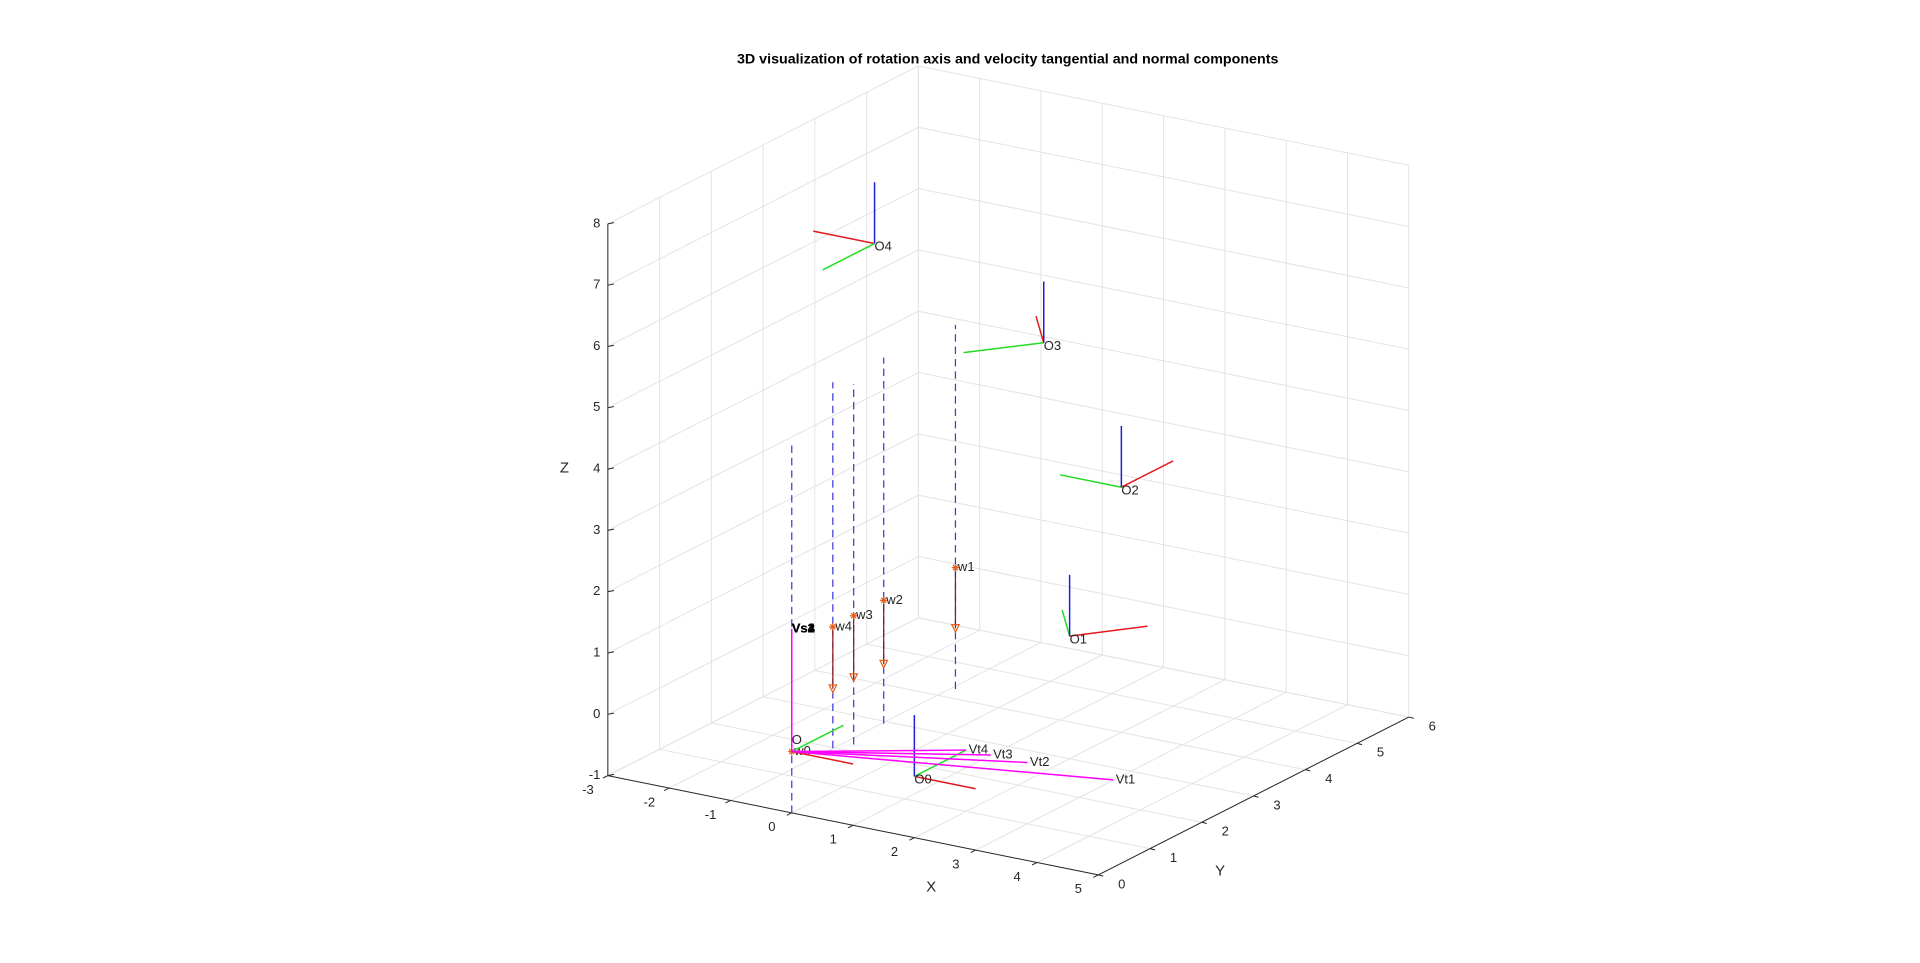  Describe the element at coordinates (596, 590) in the screenshot. I see `z-tick-label: 2` at that location.